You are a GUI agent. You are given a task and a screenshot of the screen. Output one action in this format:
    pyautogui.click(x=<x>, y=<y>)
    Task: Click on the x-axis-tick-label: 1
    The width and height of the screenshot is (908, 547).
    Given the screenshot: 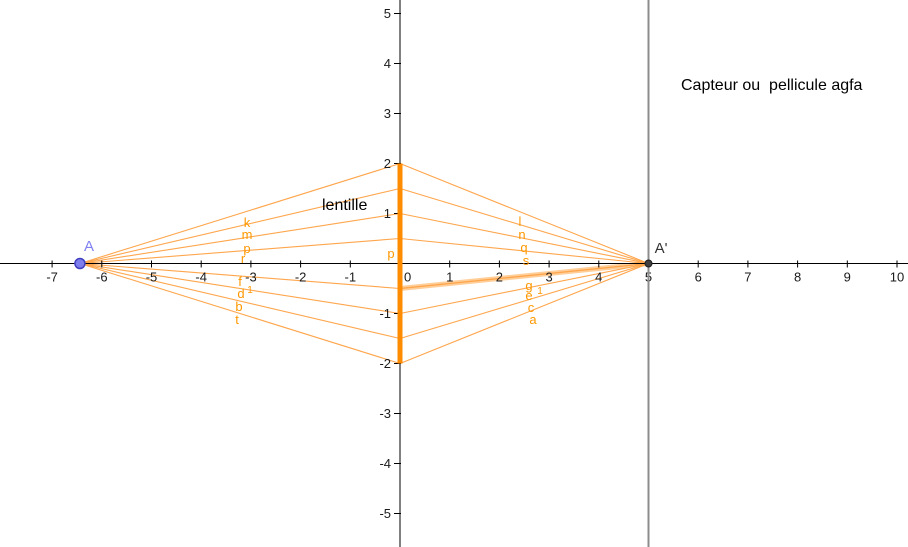 What is the action you would take?
    pyautogui.click(x=449, y=277)
    